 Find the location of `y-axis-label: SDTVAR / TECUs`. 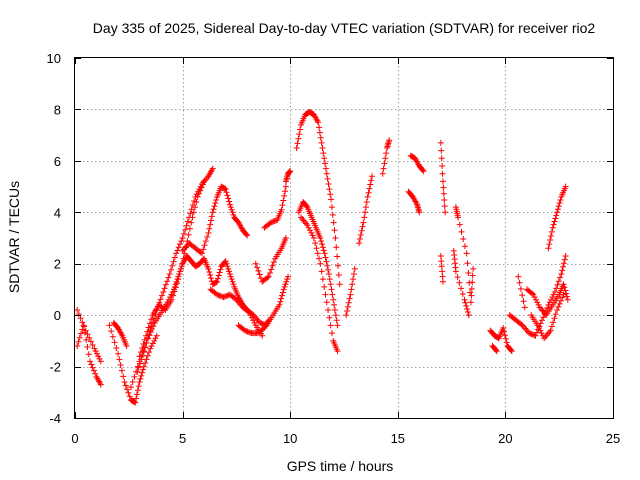

y-axis-label: SDTVAR / TECUs is located at coordinates (14, 237).